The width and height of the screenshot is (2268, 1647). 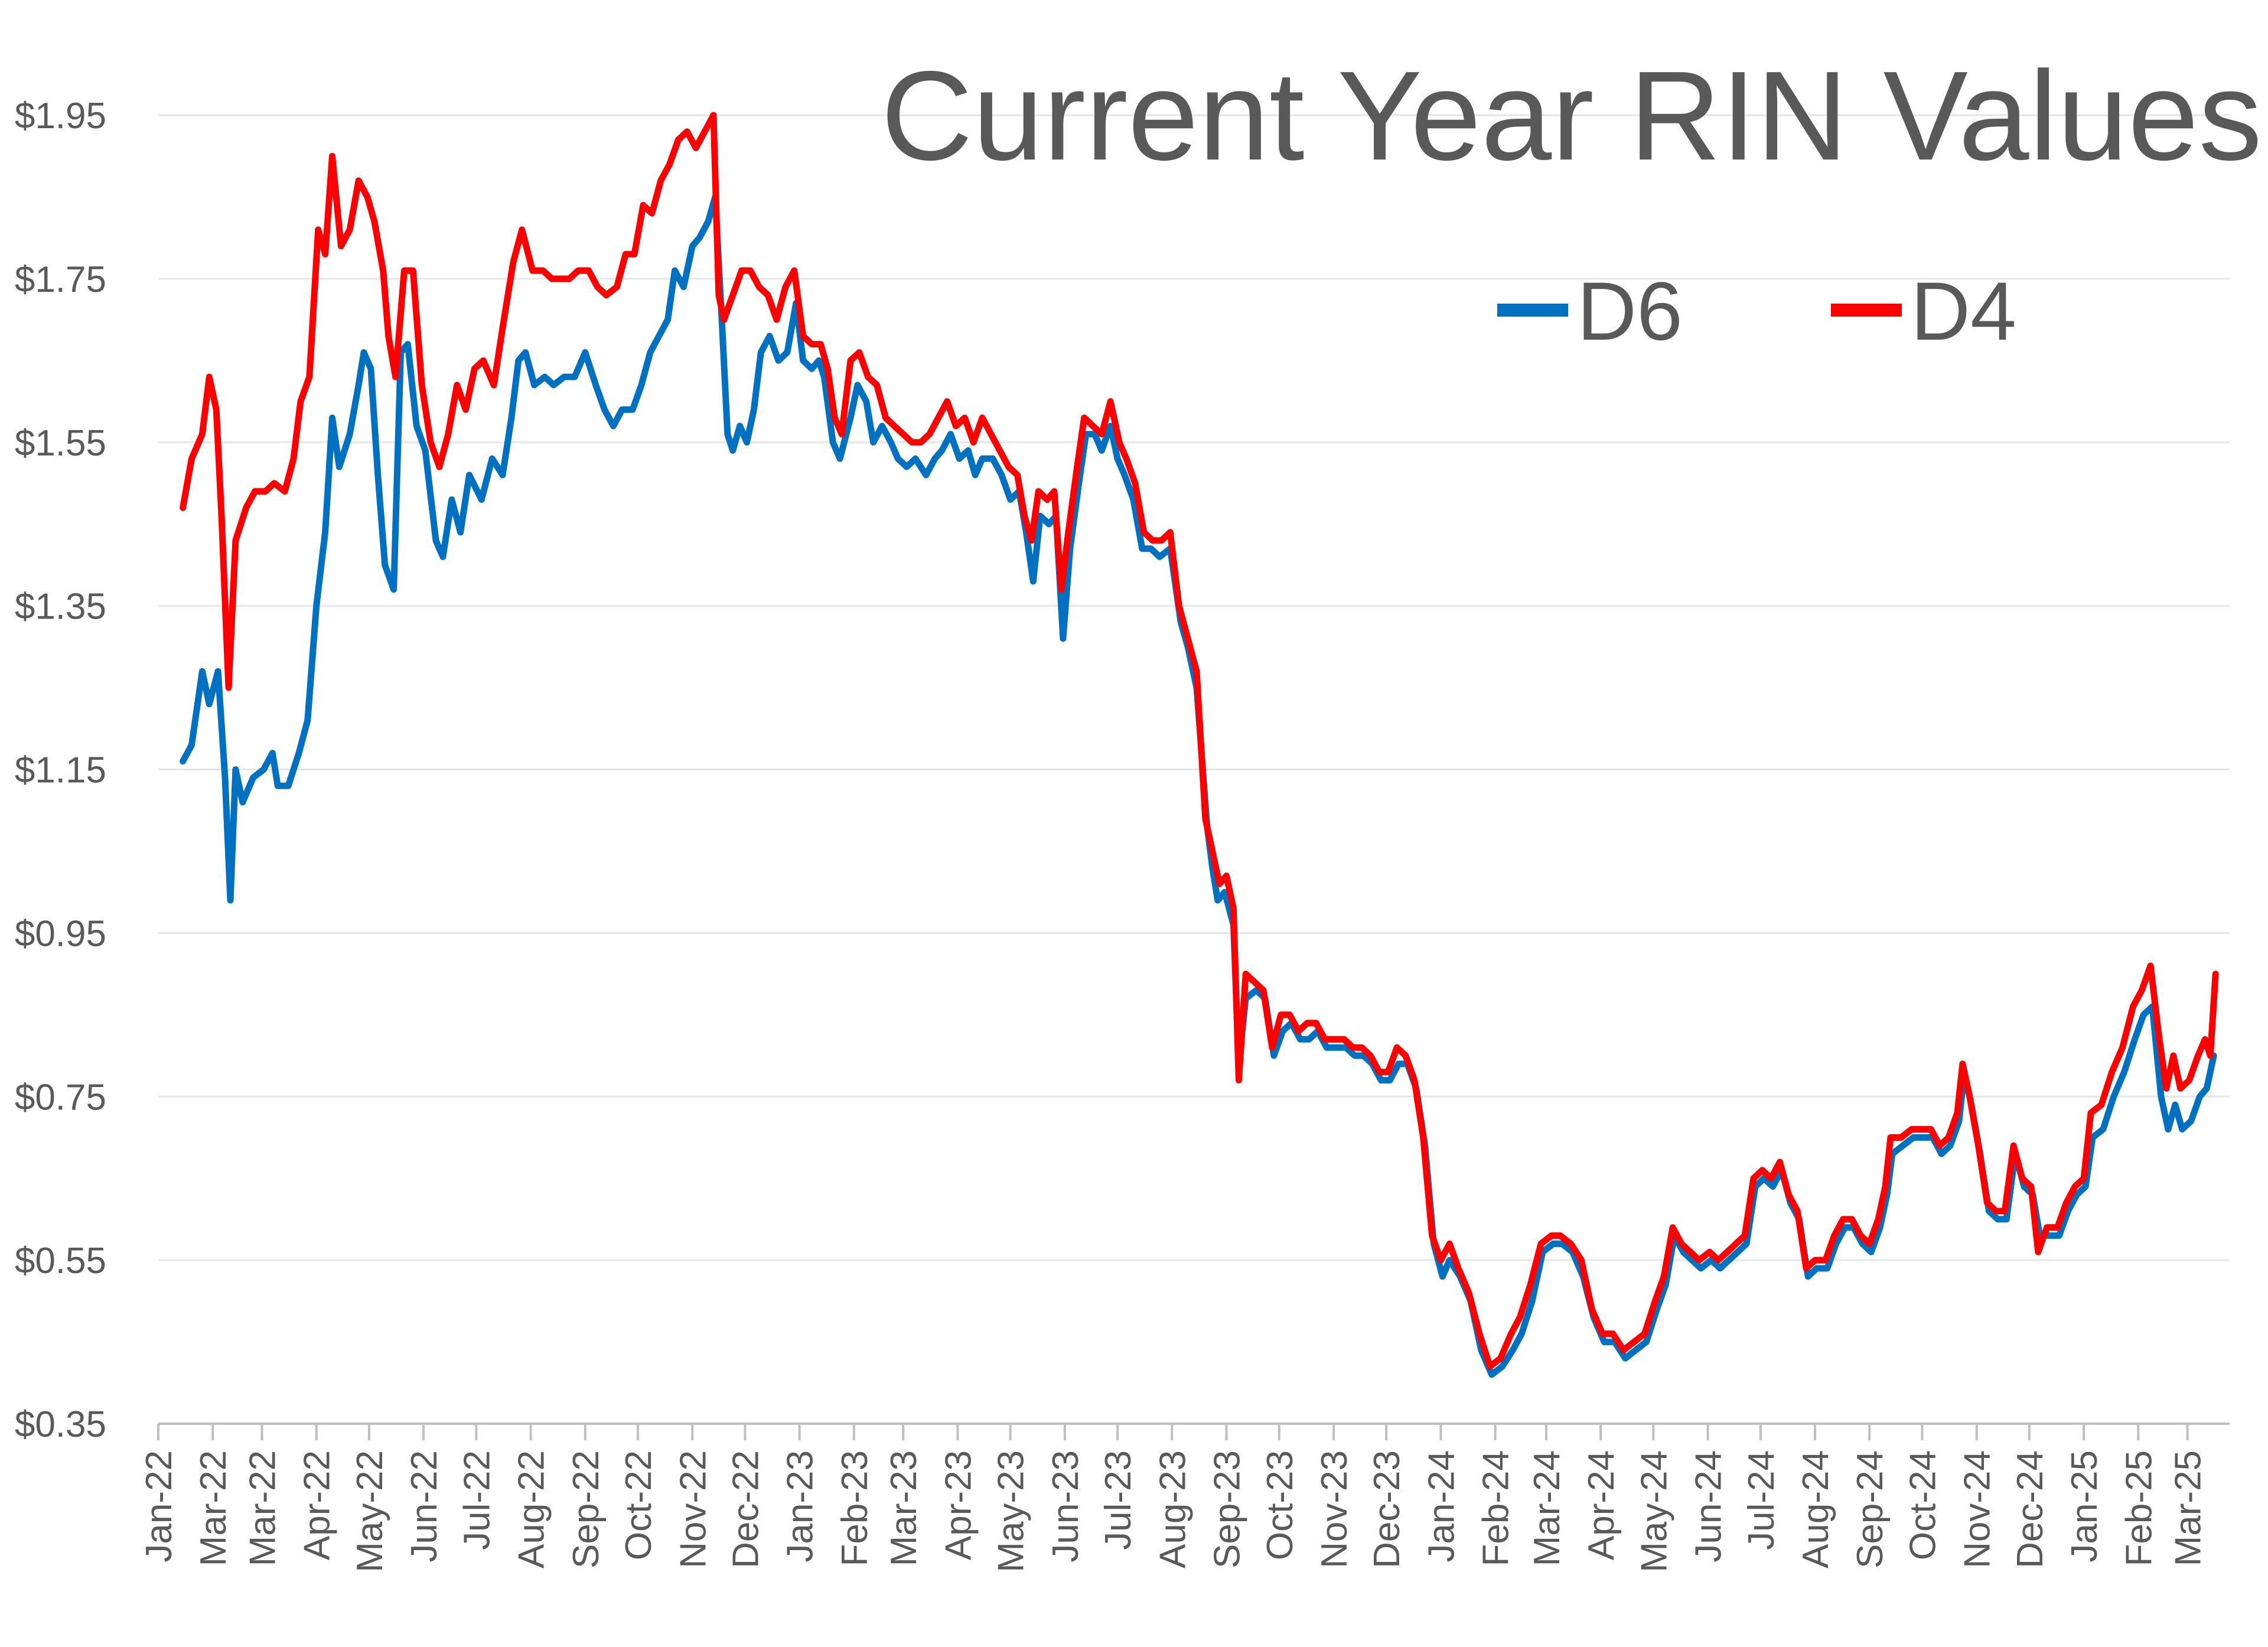 What do you see at coordinates (2188, 1508) in the screenshot?
I see `x-tick-label: Mar-25` at bounding box center [2188, 1508].